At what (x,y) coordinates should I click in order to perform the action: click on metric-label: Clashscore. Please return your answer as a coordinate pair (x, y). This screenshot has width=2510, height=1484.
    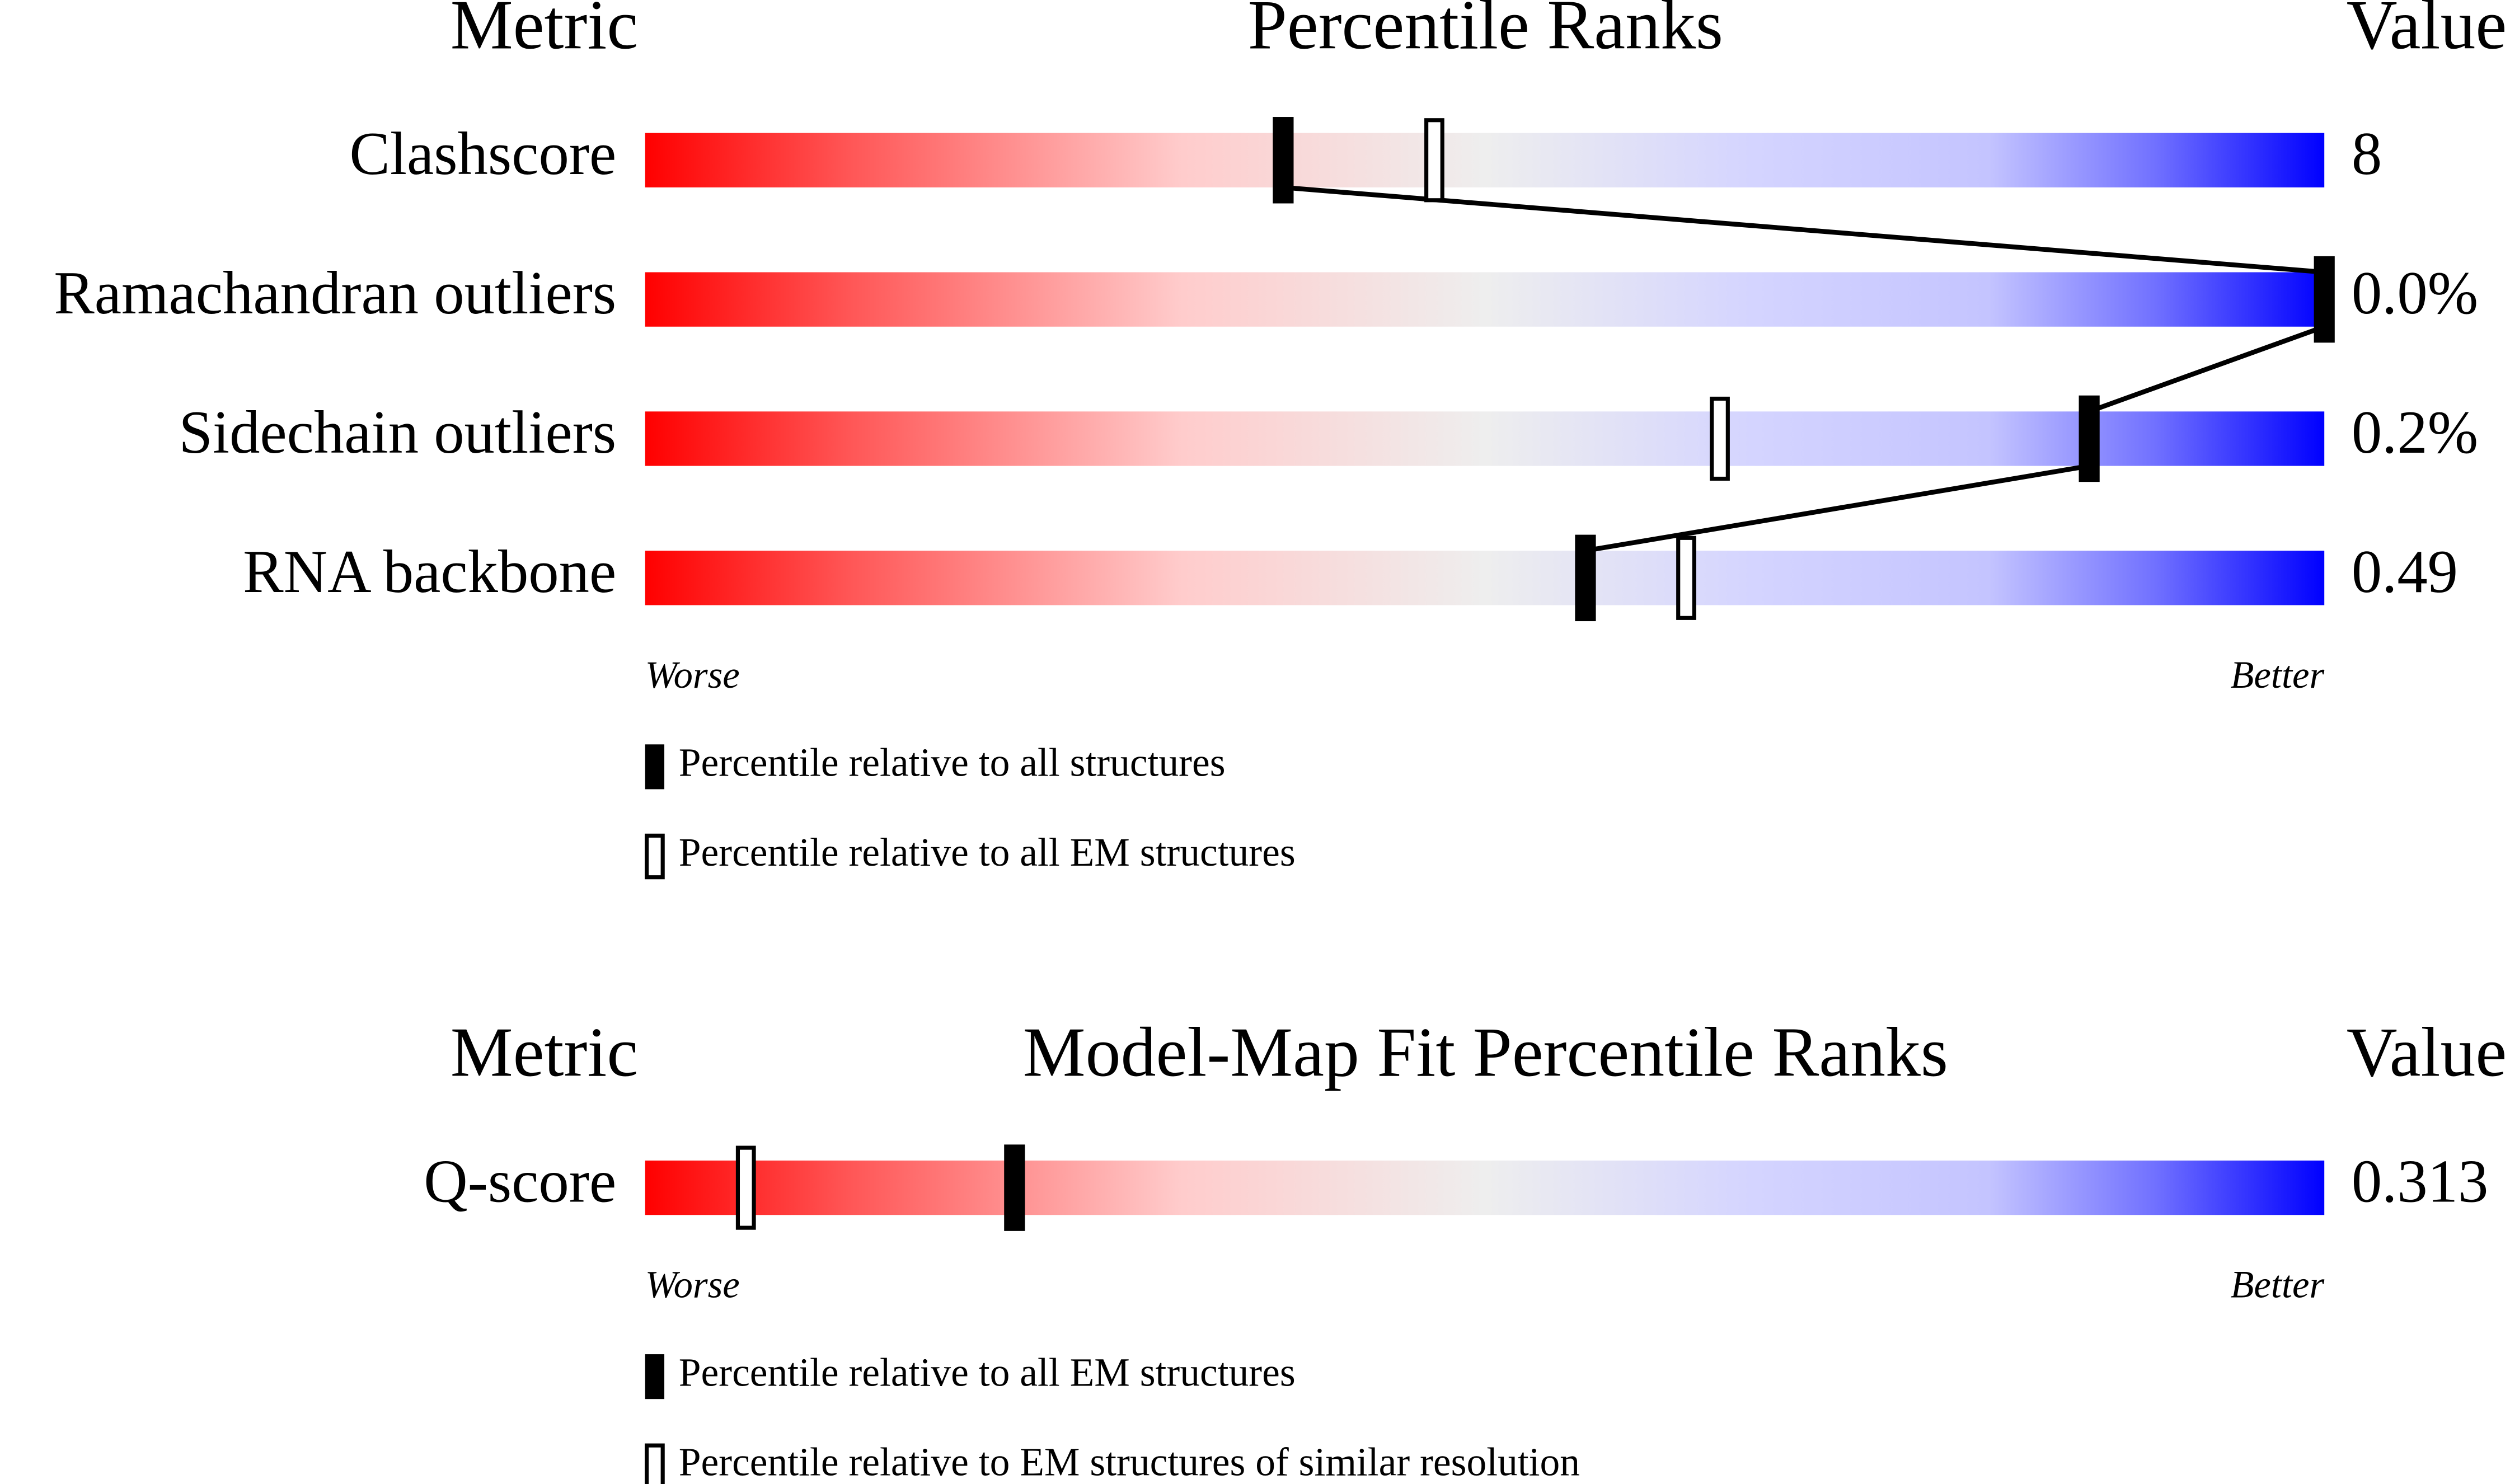
    Looking at the image, I should click on (482, 153).